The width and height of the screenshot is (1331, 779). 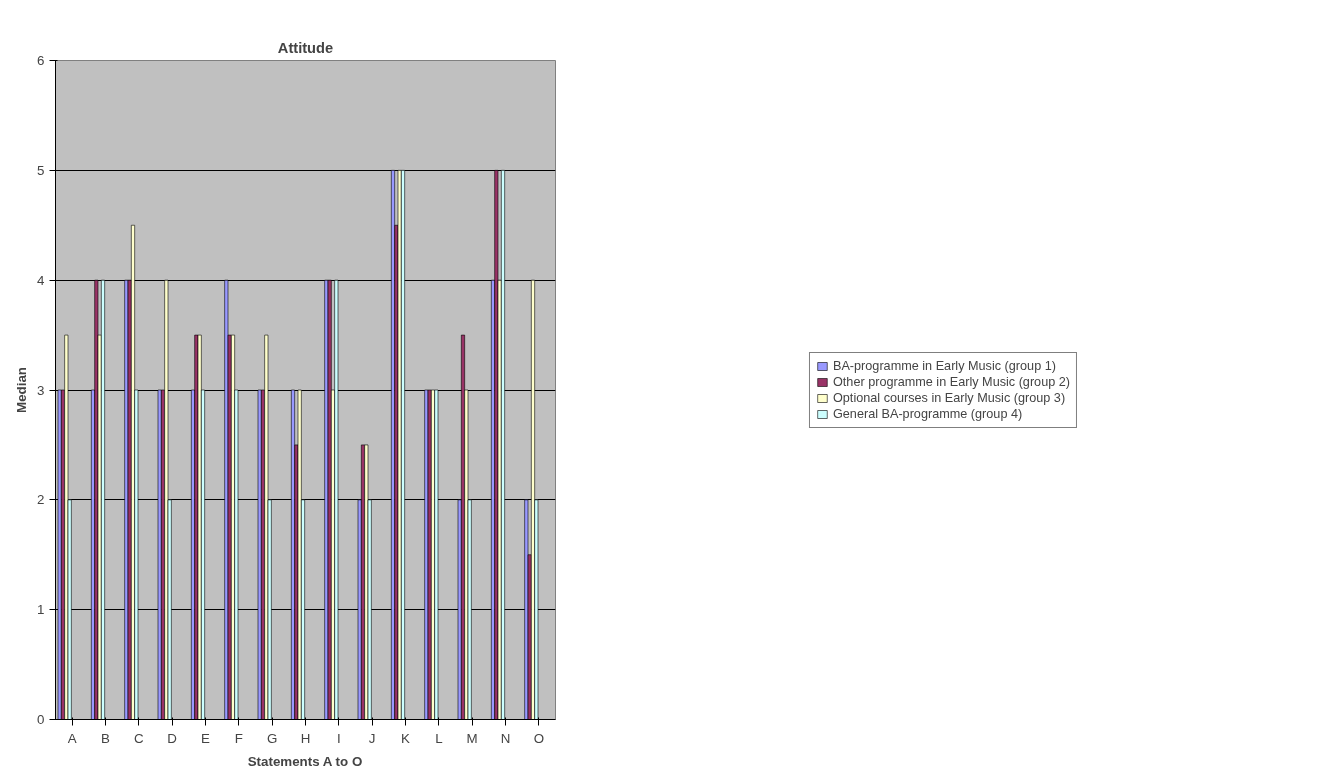 I want to click on x-axis-title: Statements A to O, so click(x=305, y=761).